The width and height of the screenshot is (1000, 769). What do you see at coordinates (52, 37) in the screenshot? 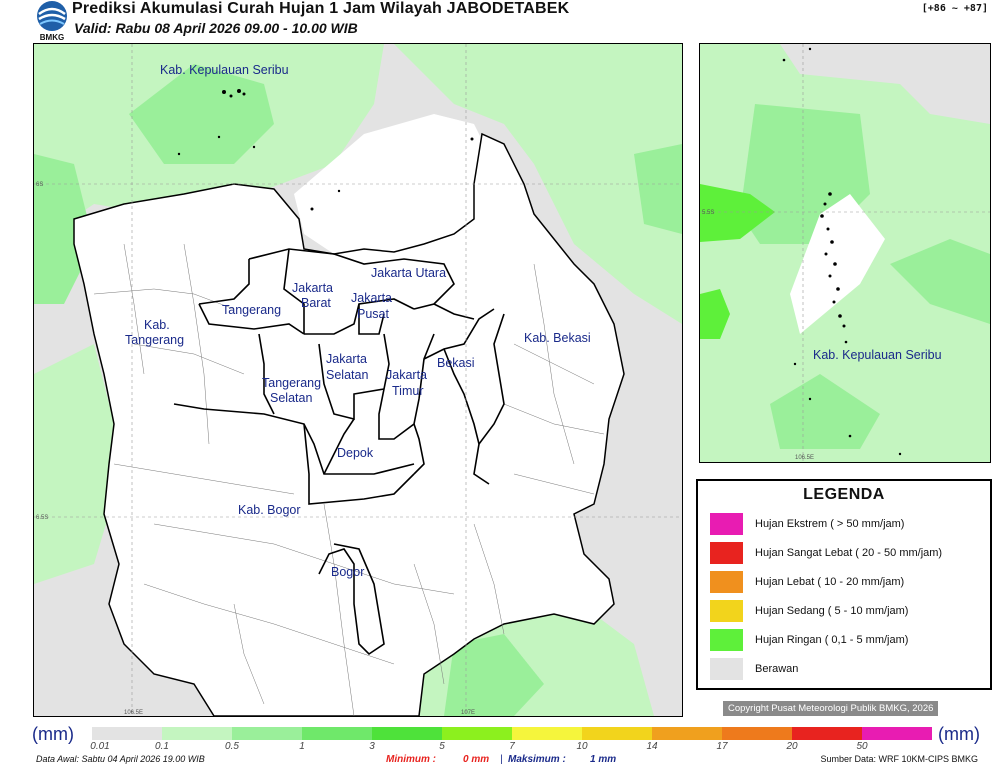
I see `logo-text: BMKG` at bounding box center [52, 37].